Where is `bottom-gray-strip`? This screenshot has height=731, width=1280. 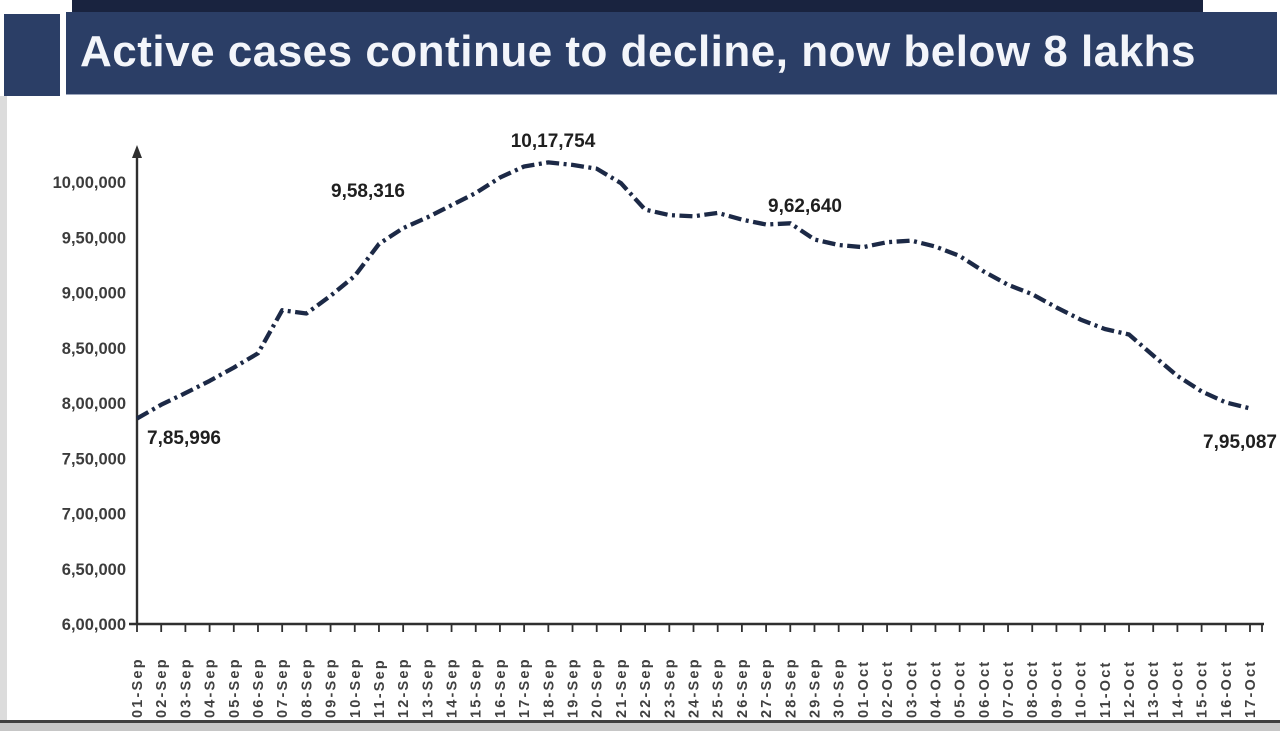
bottom-gray-strip is located at coordinates (640, 727).